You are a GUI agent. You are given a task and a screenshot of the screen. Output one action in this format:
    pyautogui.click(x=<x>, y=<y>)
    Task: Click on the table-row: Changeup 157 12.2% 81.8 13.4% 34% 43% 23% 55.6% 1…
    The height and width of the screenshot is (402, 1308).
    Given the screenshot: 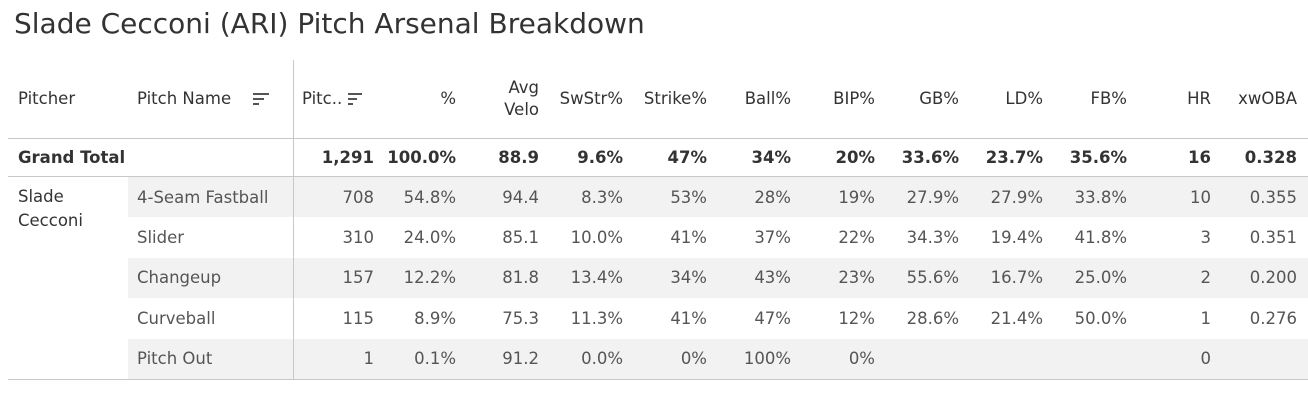 What is the action you would take?
    pyautogui.click(x=718, y=278)
    